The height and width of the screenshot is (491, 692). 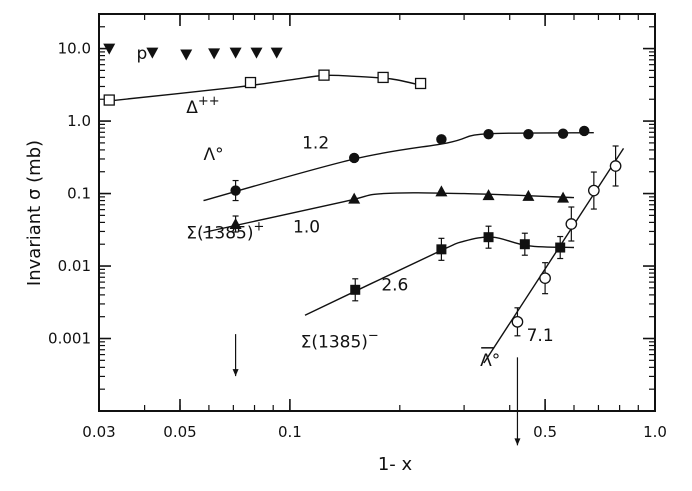 What do you see at coordinates (374, 432) in the screenshot?
I see `x-tick-labels: 0.03 0.05 0.1 0.5 1.0` at bounding box center [374, 432].